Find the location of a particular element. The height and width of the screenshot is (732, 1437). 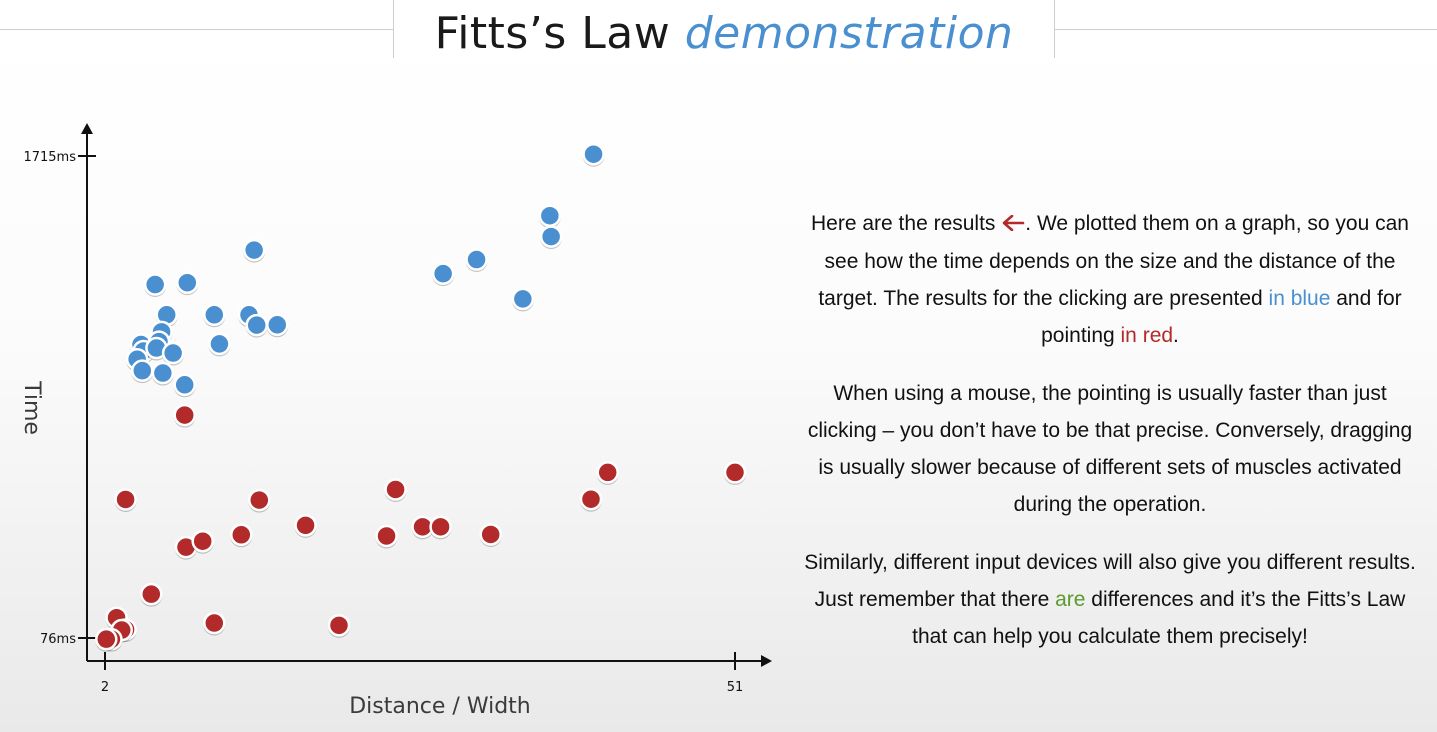

are-text: are is located at coordinates (1070, 599).